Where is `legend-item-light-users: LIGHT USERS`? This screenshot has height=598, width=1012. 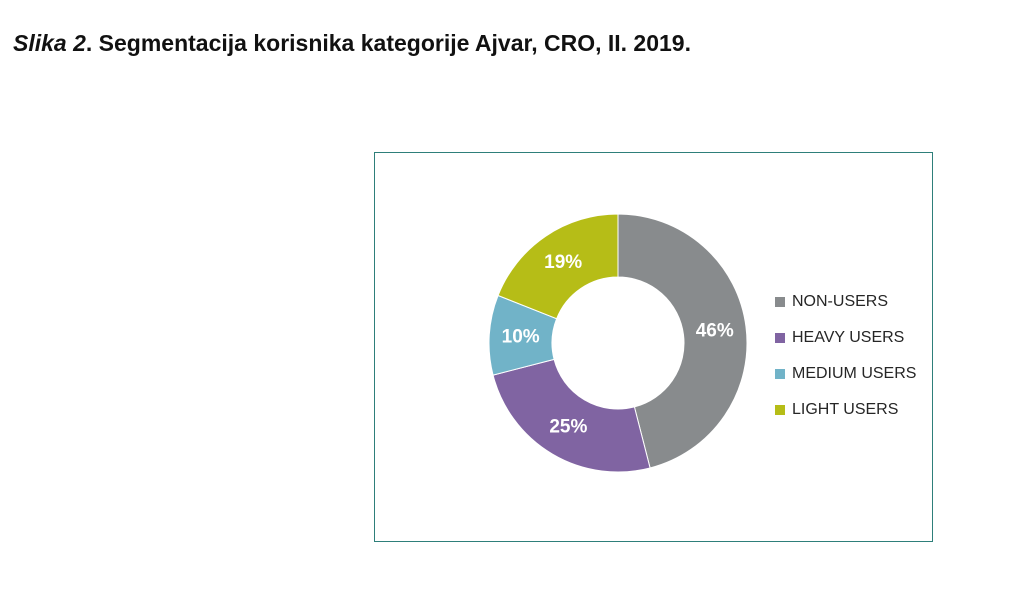 legend-item-light-users: LIGHT USERS is located at coordinates (845, 410).